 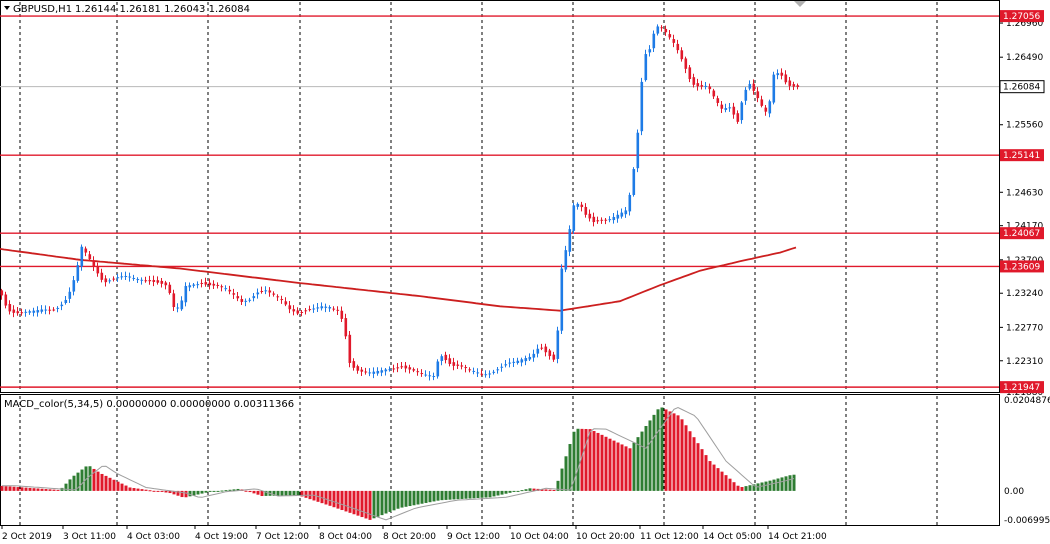 What do you see at coordinates (1027, 461) in the screenshot?
I see `macd-axis: 0.0204876 0.00 -0.006995` at bounding box center [1027, 461].